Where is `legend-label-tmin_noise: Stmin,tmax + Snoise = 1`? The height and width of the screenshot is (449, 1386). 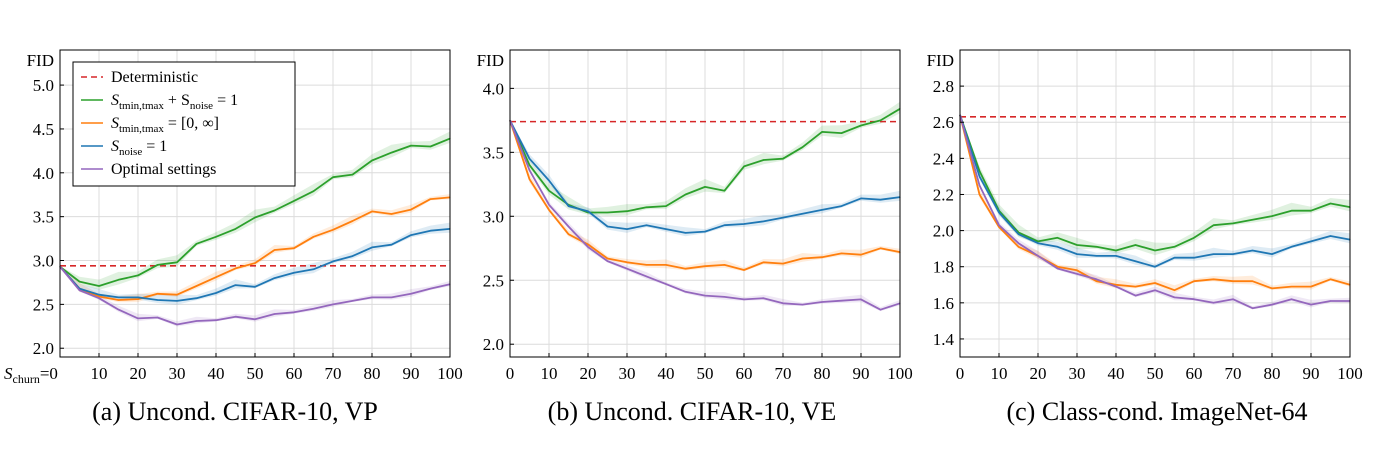 legend-label-tmin_noise: Stmin,tmax + Snoise = 1 is located at coordinates (174, 102).